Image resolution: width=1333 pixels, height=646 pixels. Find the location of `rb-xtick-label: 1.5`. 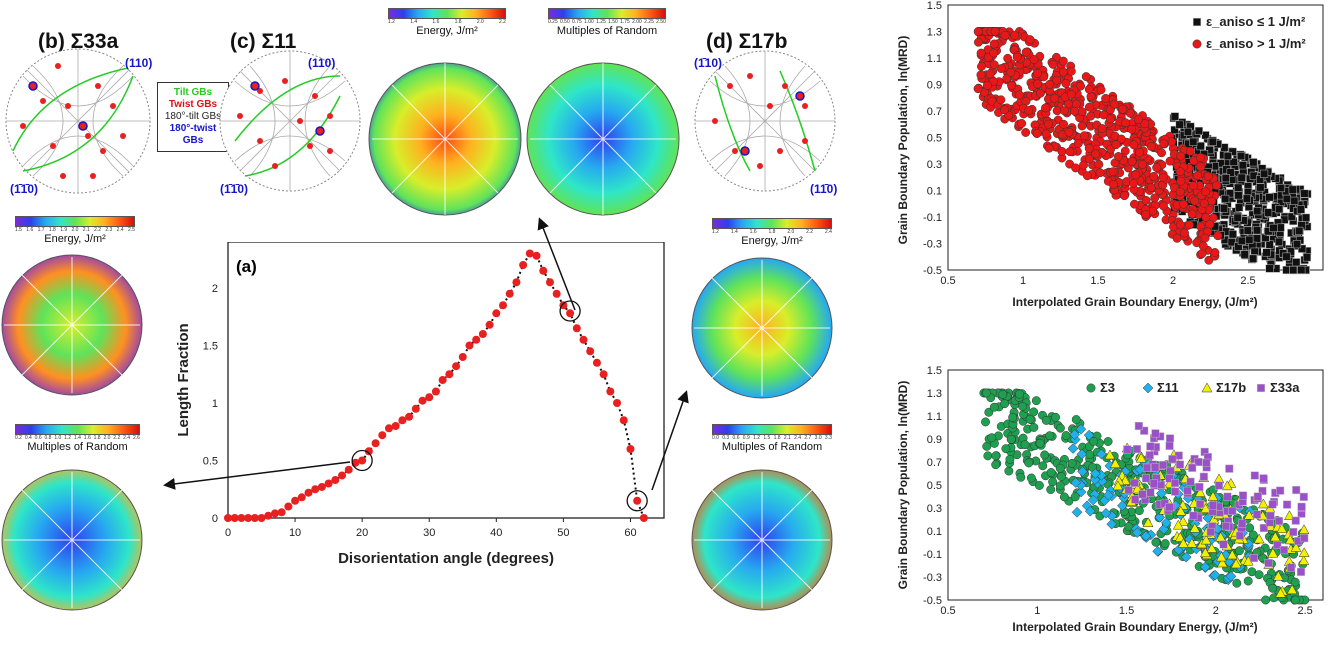

rb-xtick-label: 1.5 is located at coordinates (1126, 611).